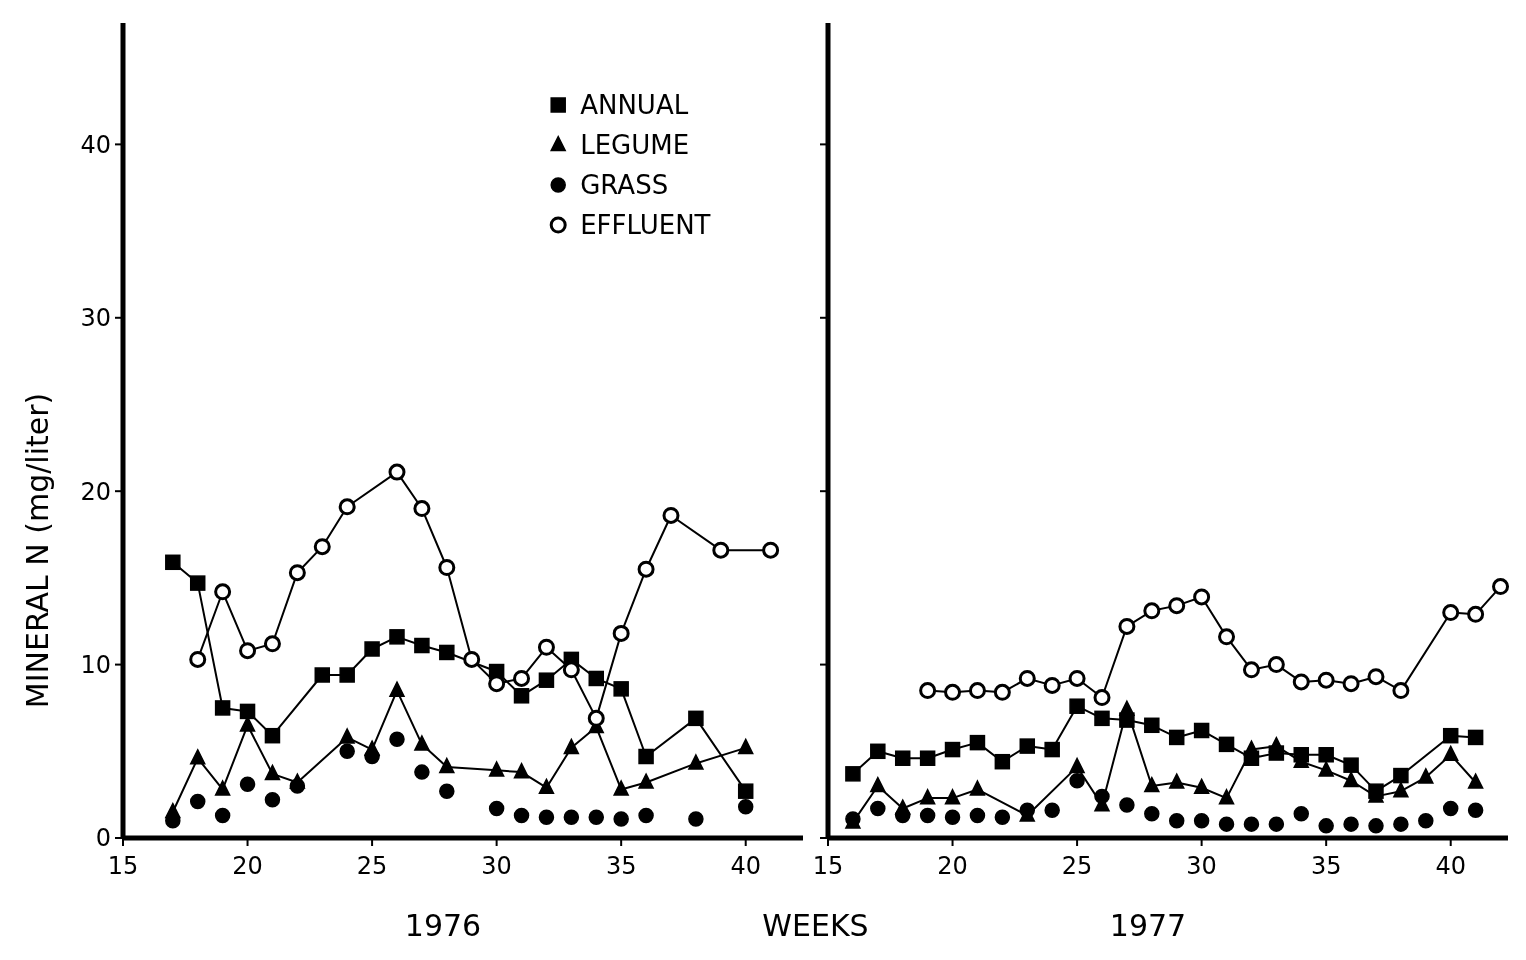 Image resolution: width=1526 pixels, height=960 pixels. Describe the element at coordinates (624, 185) in the screenshot. I see `legend-label: GRASS` at that location.